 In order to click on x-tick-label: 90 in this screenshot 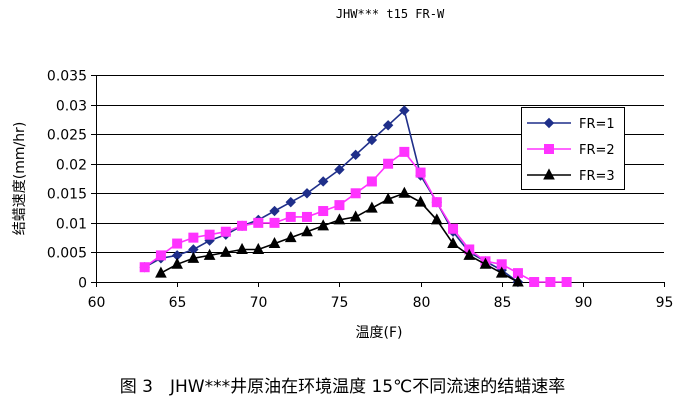, I will do `click(584, 303)`.